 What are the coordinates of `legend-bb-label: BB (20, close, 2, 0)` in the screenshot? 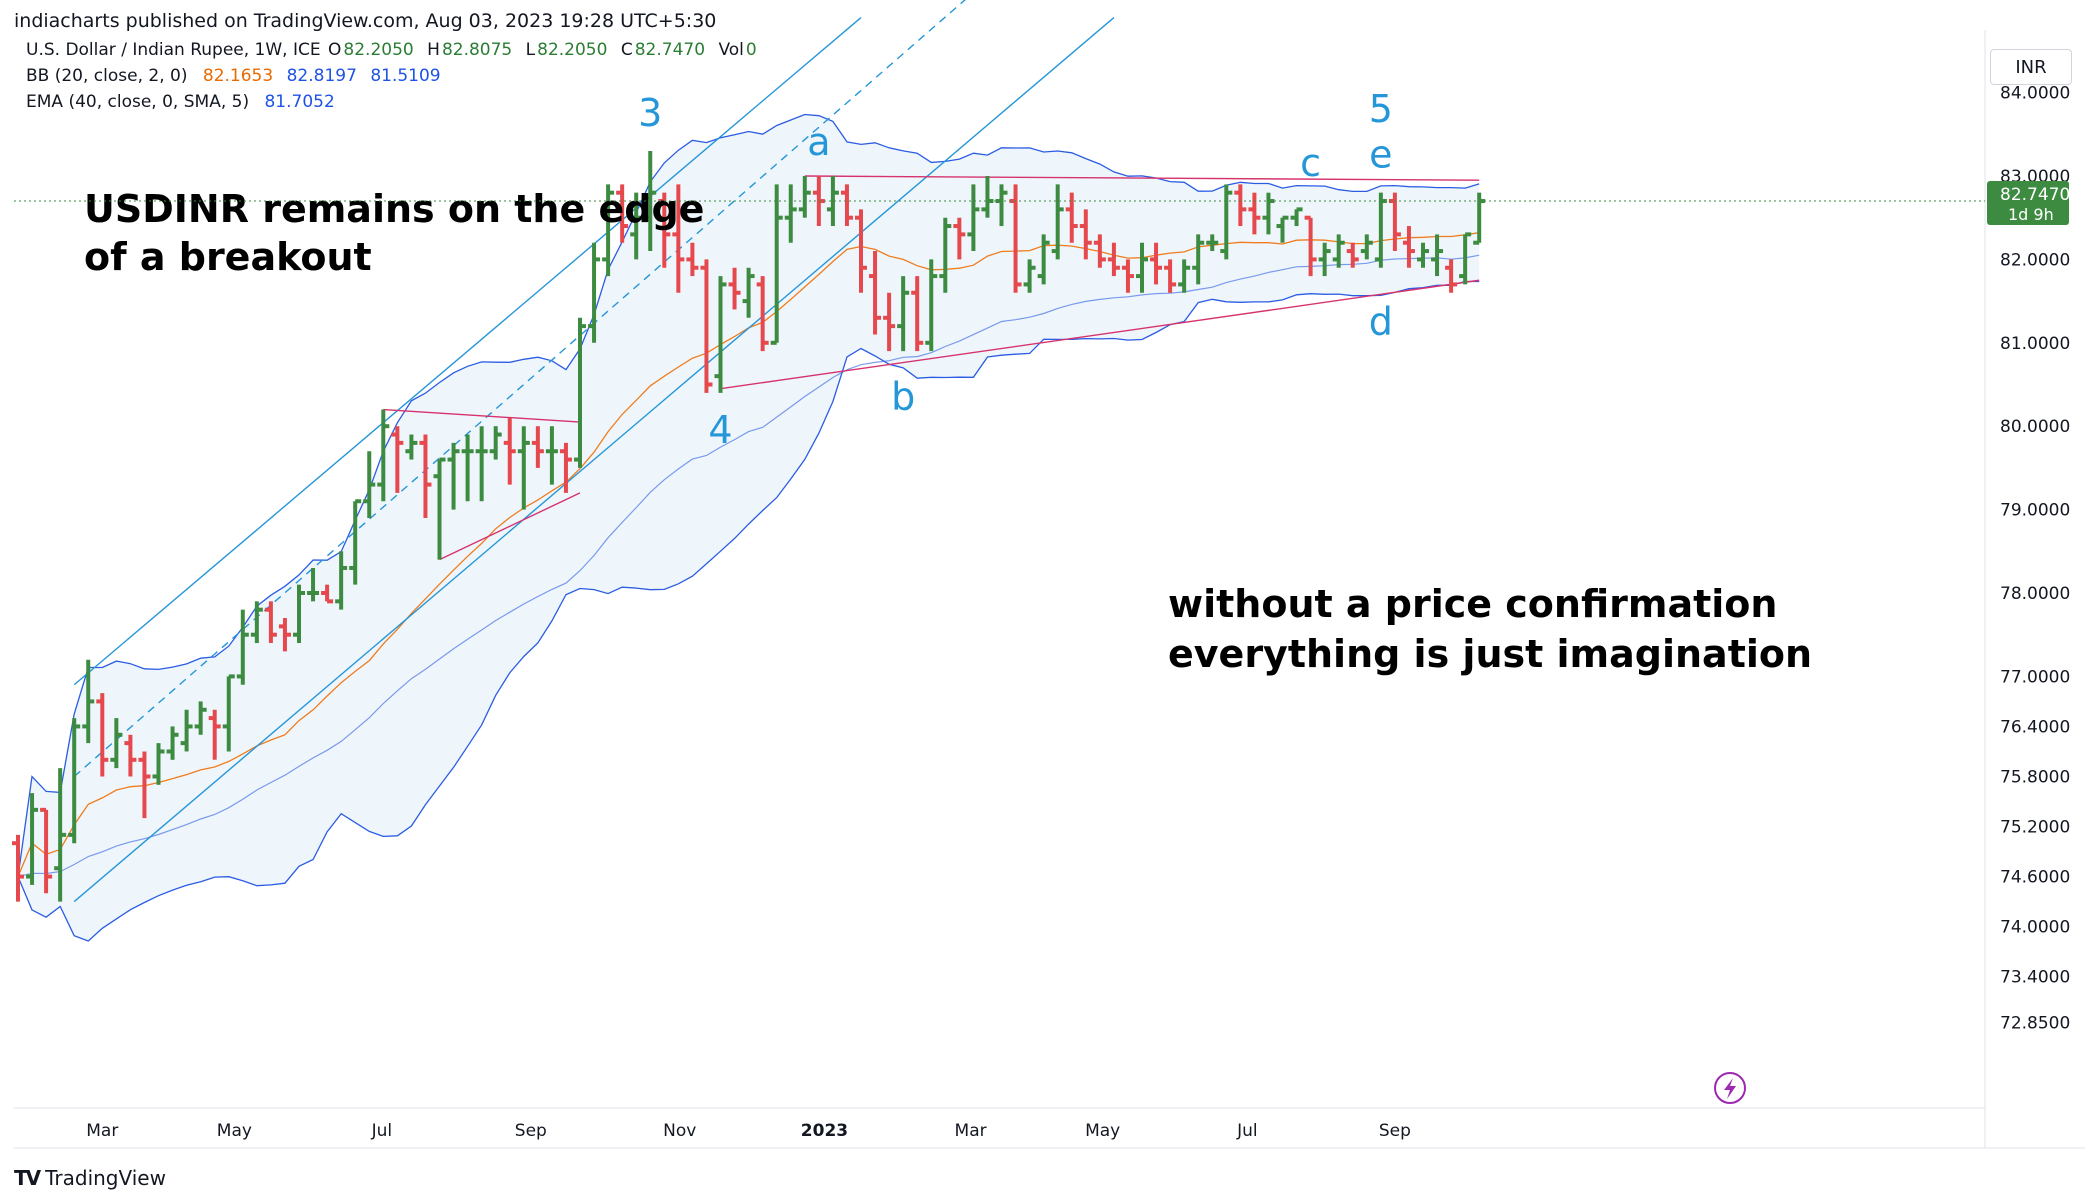 It's located at (107, 76).